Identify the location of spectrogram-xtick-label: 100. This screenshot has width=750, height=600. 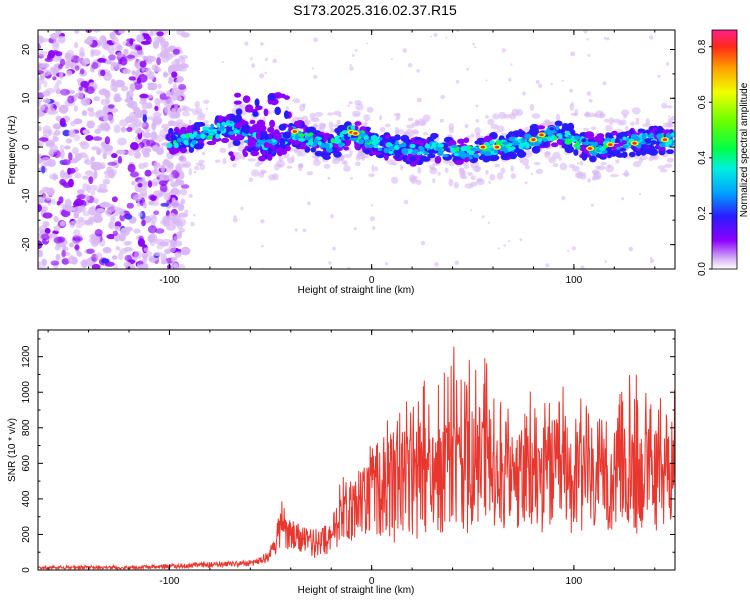
(574, 280).